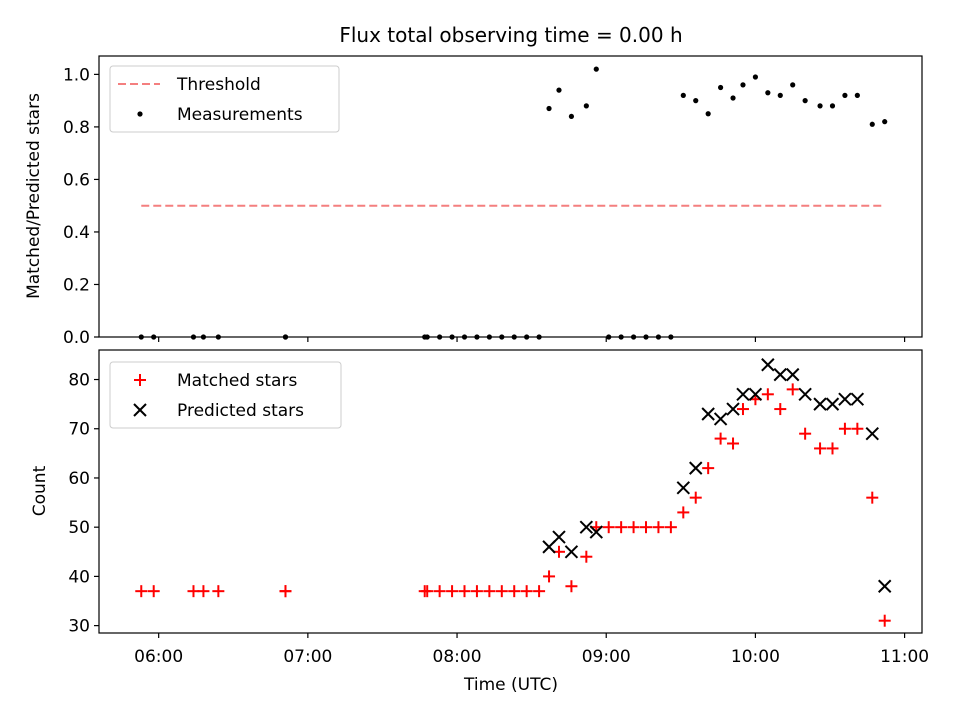  Describe the element at coordinates (140, 114) in the screenshot. I see `legend-measurements-swatch` at that location.